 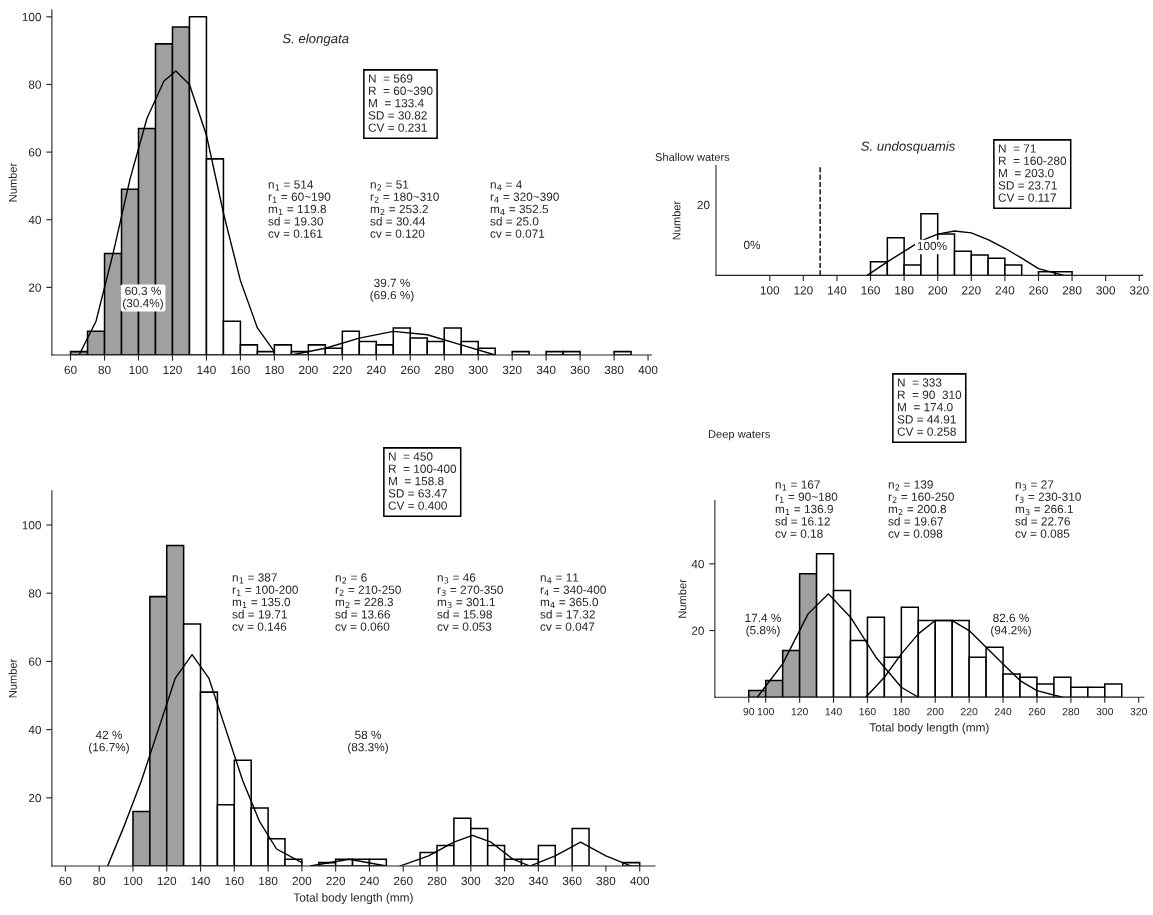 What do you see at coordinates (1011, 625) in the screenshot?
I see `annotation: 82.6 % (94.2%)` at bounding box center [1011, 625].